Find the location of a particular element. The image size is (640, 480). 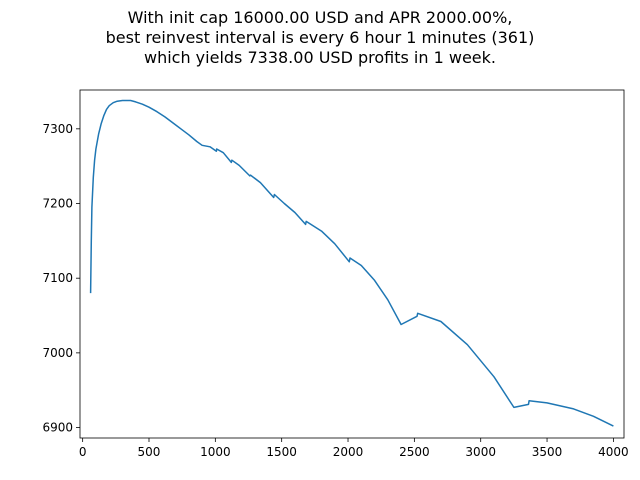

x-tick-label: 3500 is located at coordinates (547, 452).